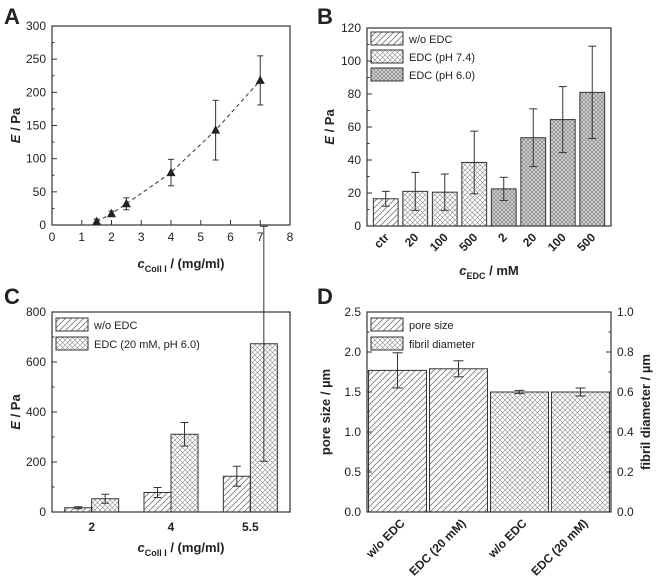 The image size is (661, 580). Describe the element at coordinates (325, 16) in the screenshot. I see `panel-label-b: B` at that location.